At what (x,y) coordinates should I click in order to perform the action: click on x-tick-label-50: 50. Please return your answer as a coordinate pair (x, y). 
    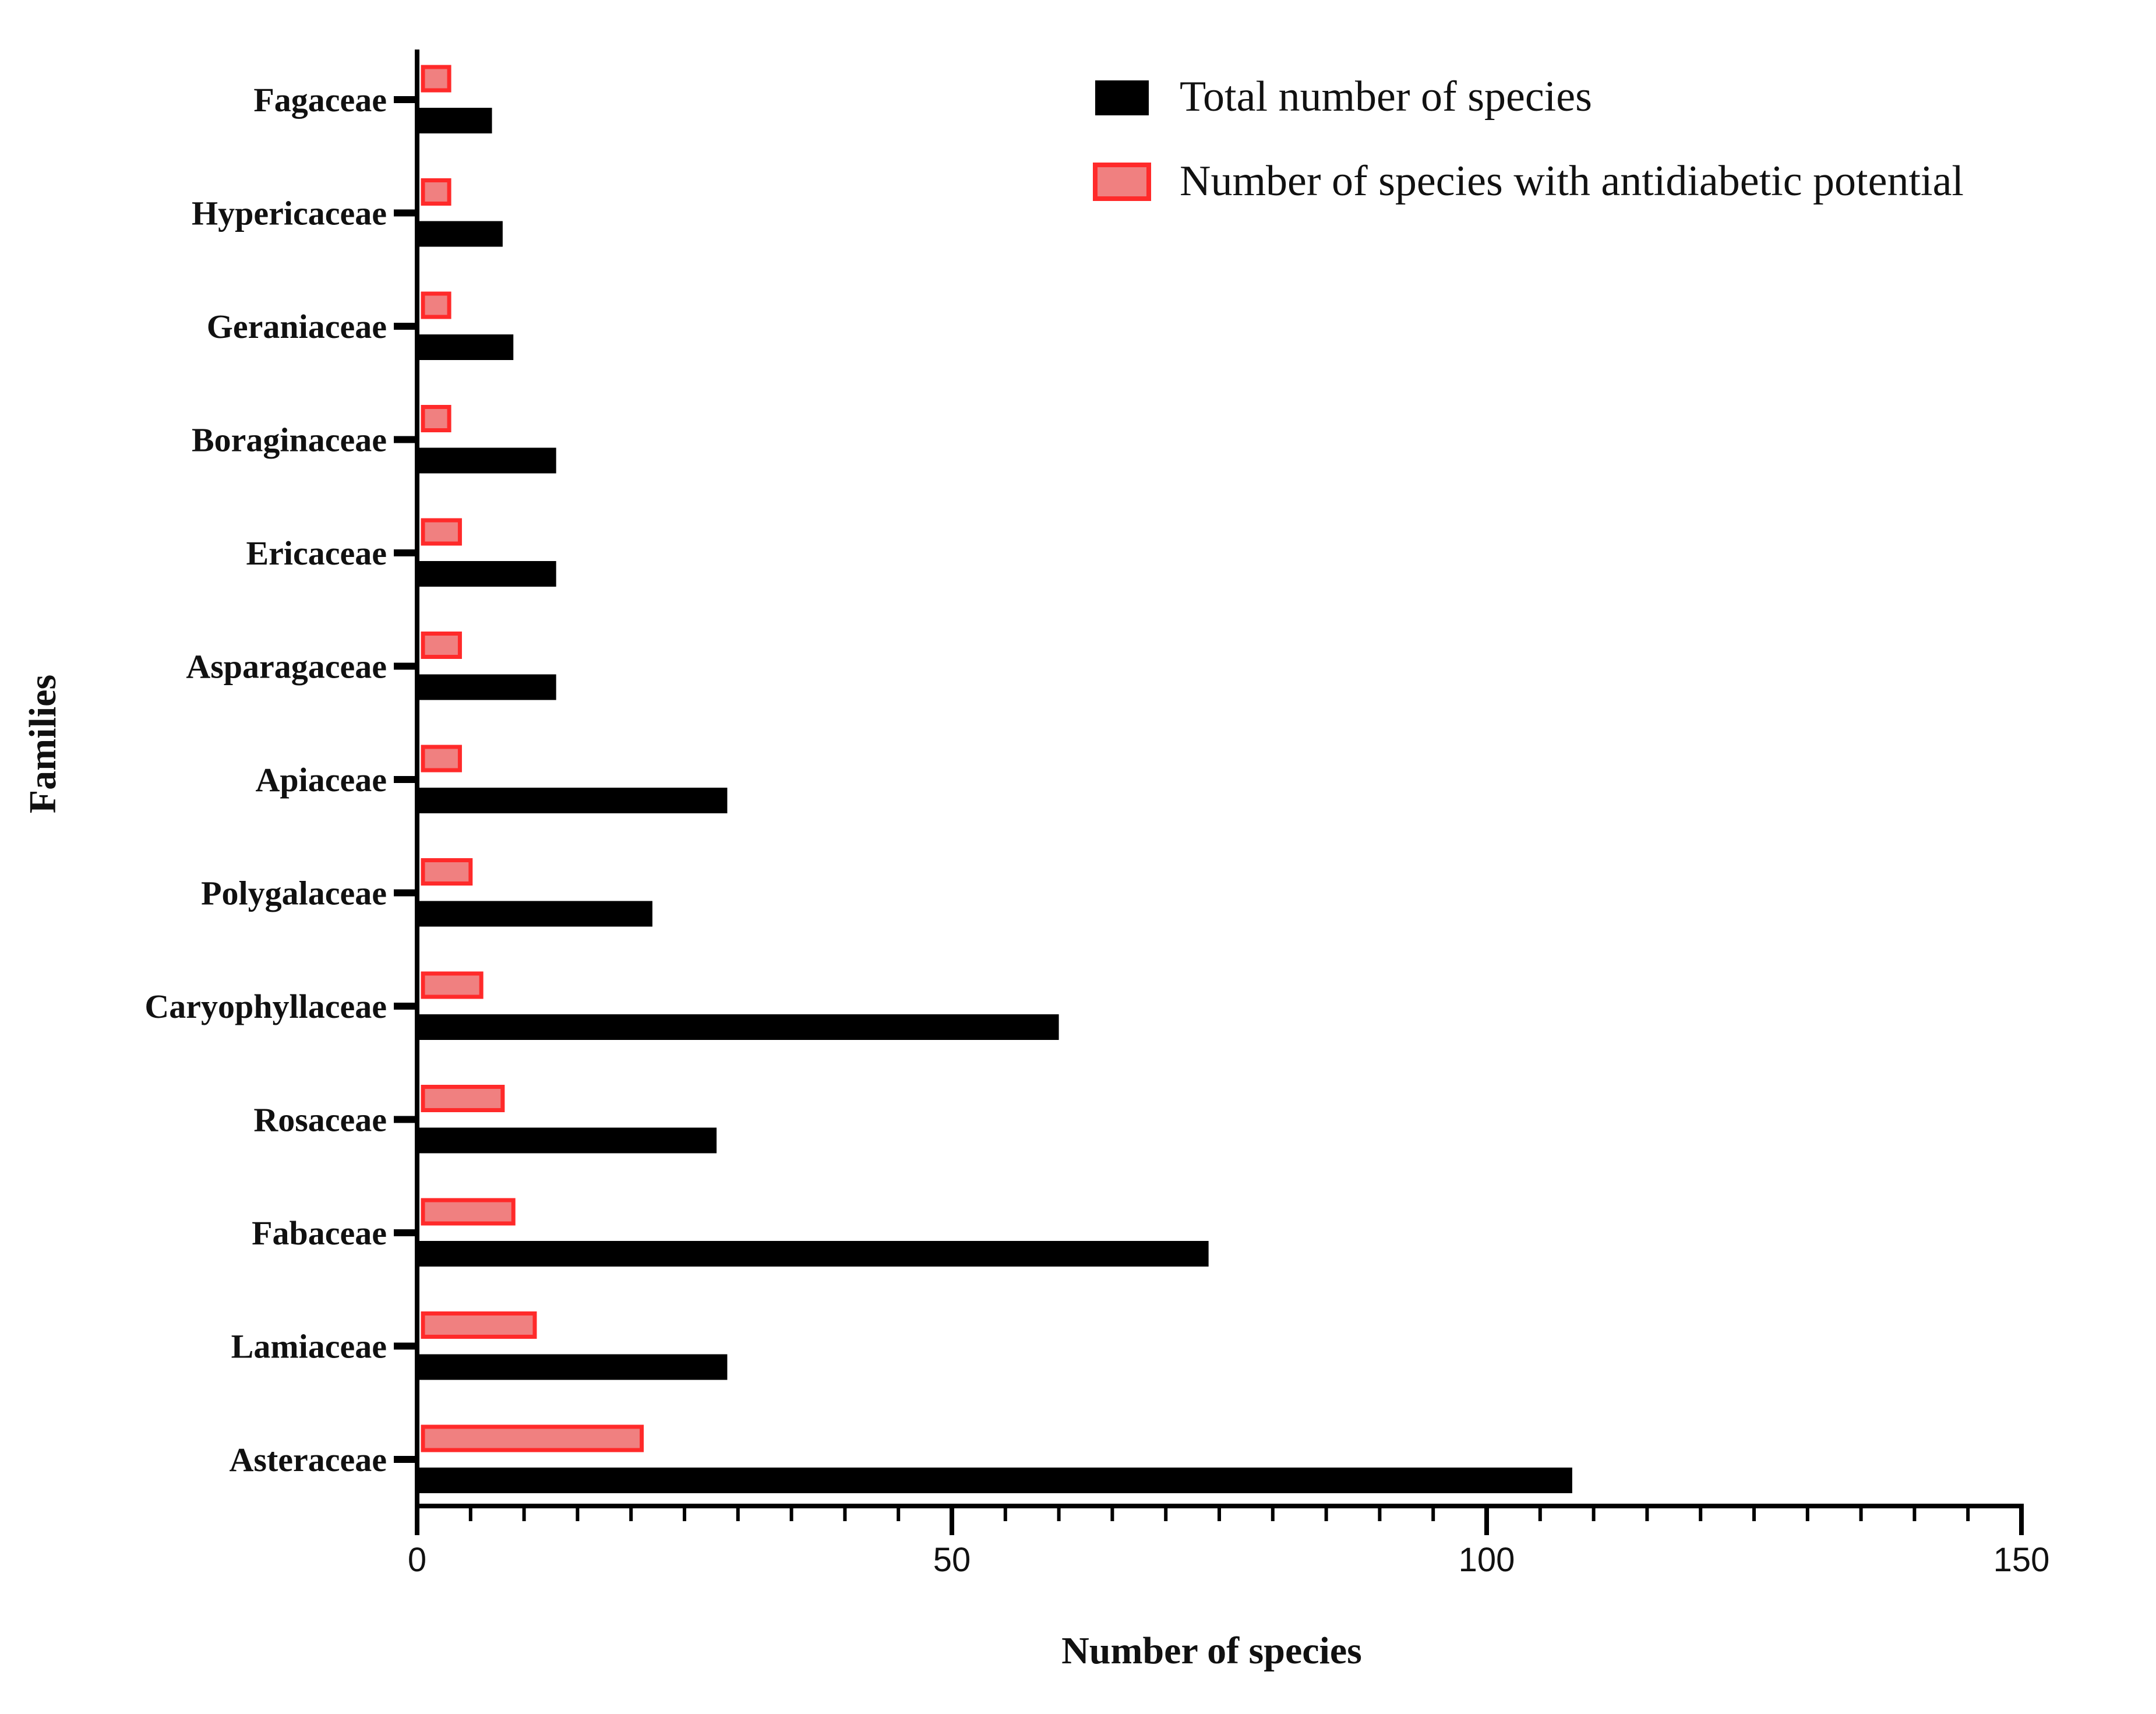
    Looking at the image, I should click on (952, 1560).